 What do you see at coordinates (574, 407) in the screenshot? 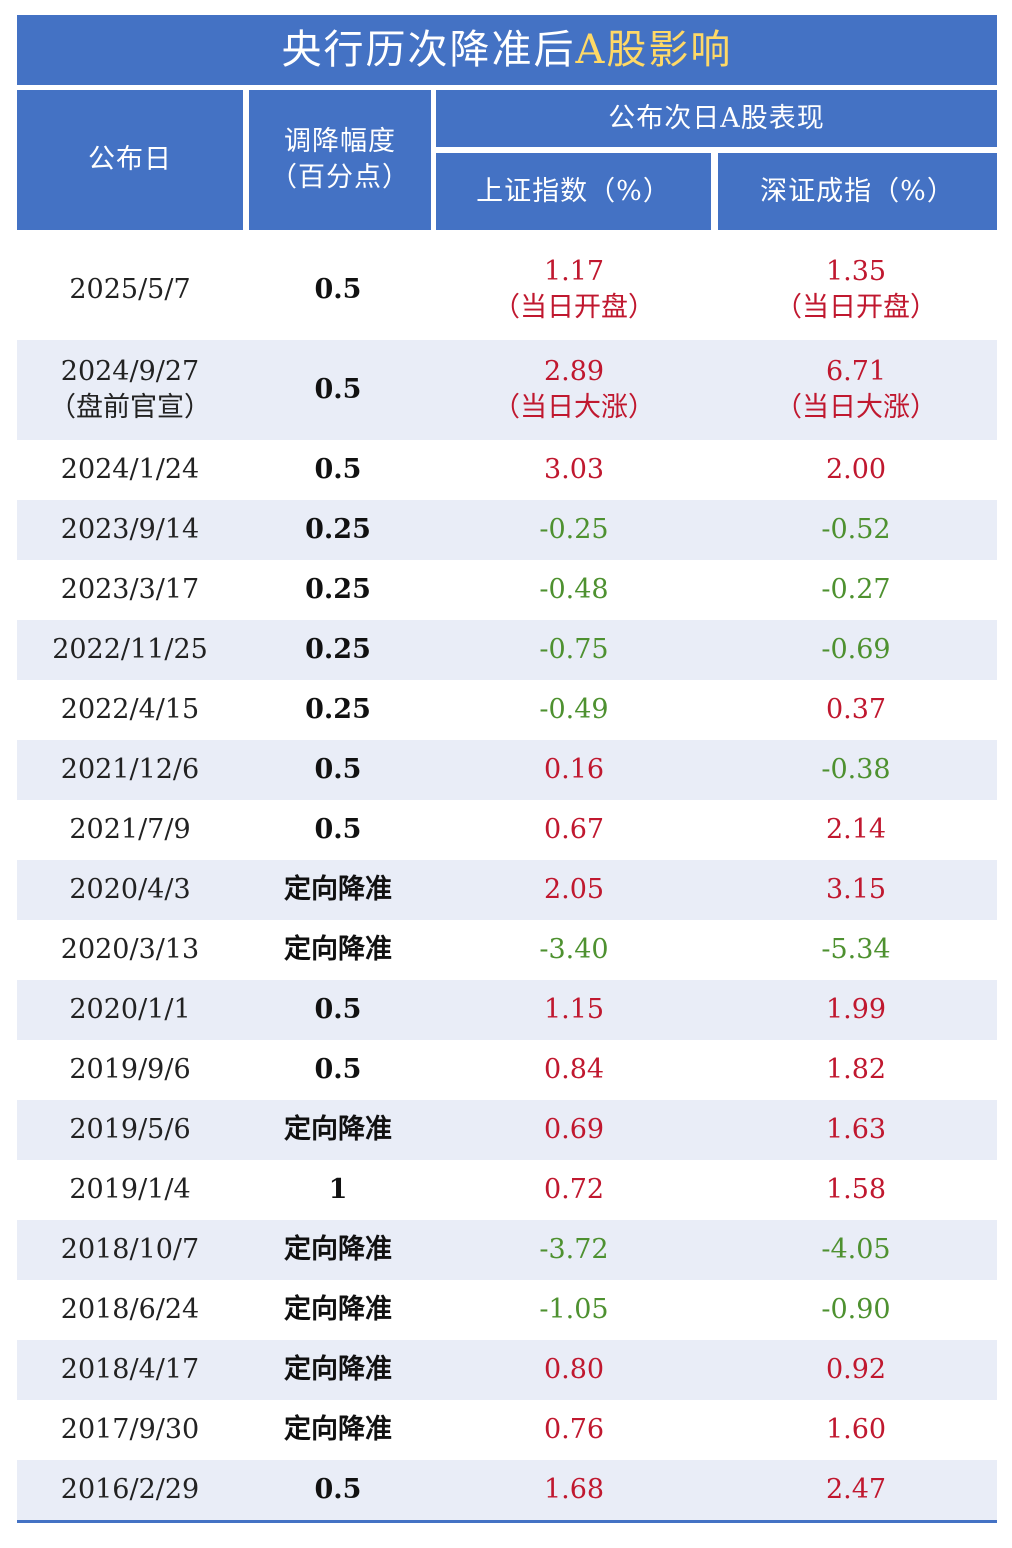
I see `sh-cell-note: （当日大涨）` at bounding box center [574, 407].